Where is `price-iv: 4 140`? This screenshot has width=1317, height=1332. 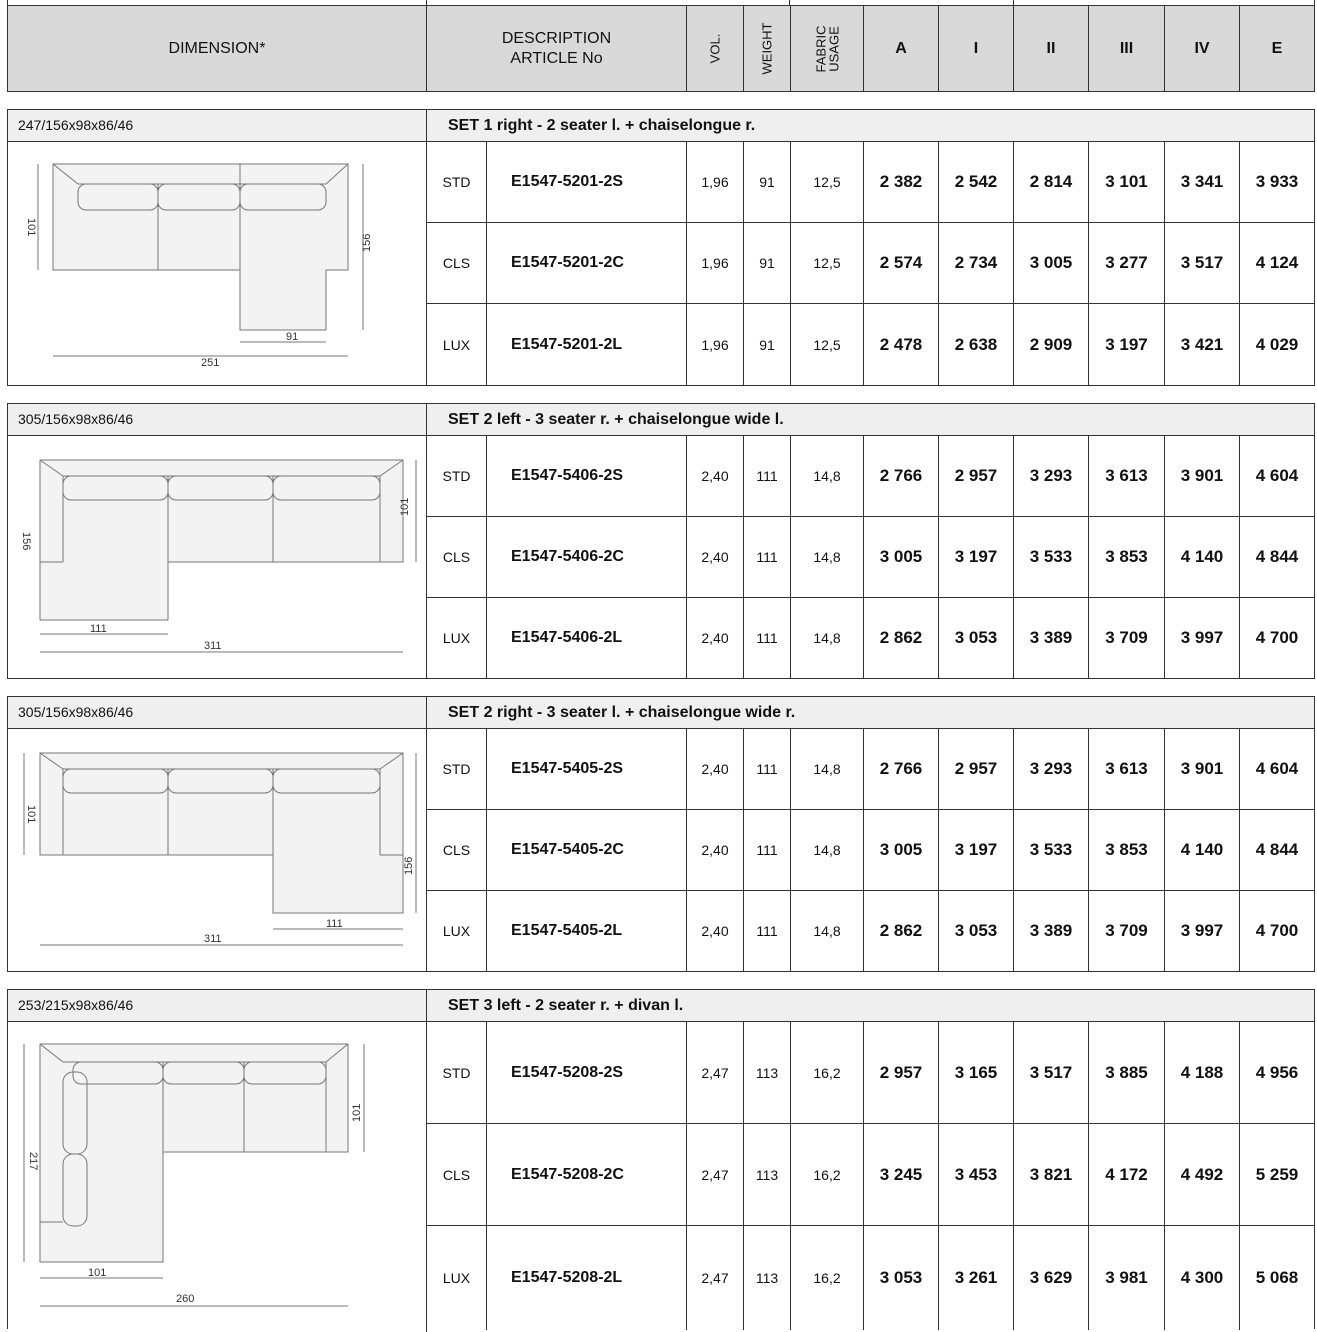
price-iv: 4 140 is located at coordinates (1202, 557).